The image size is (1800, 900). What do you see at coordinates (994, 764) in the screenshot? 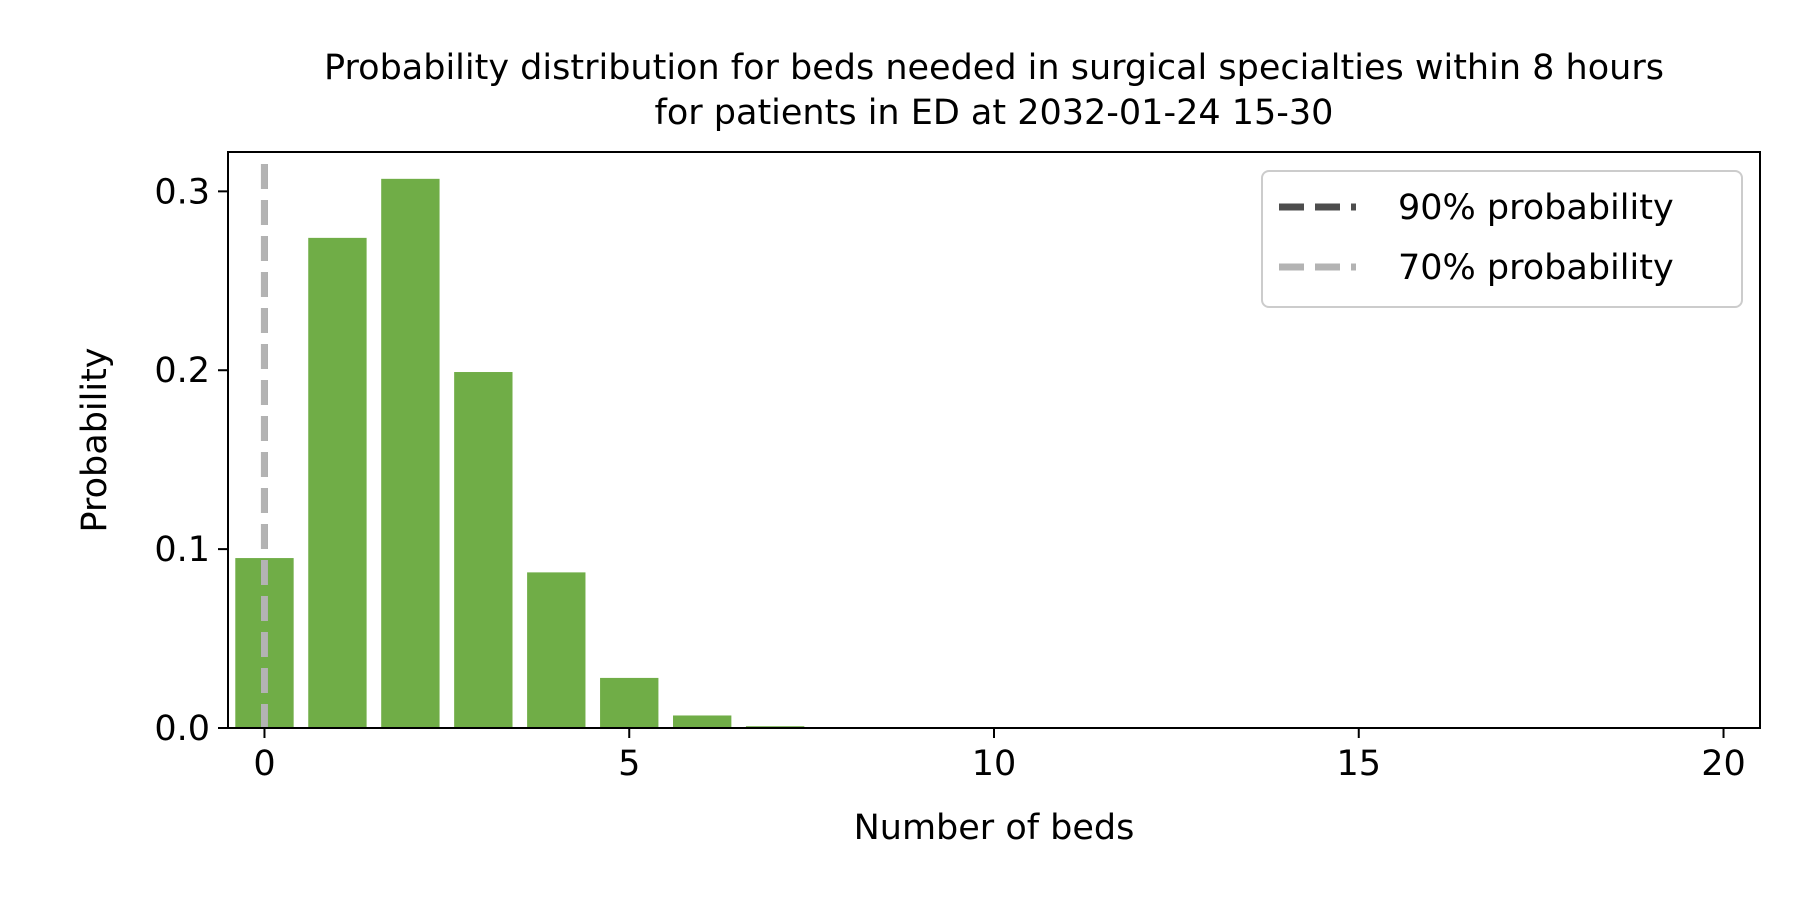
I see `x-tick-label: 10` at bounding box center [994, 764].